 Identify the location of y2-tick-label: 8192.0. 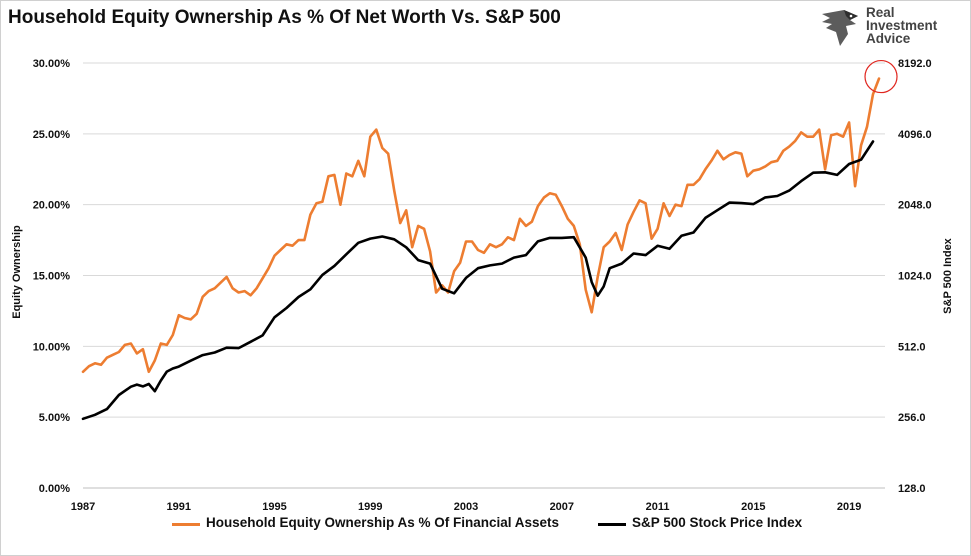
(915, 64).